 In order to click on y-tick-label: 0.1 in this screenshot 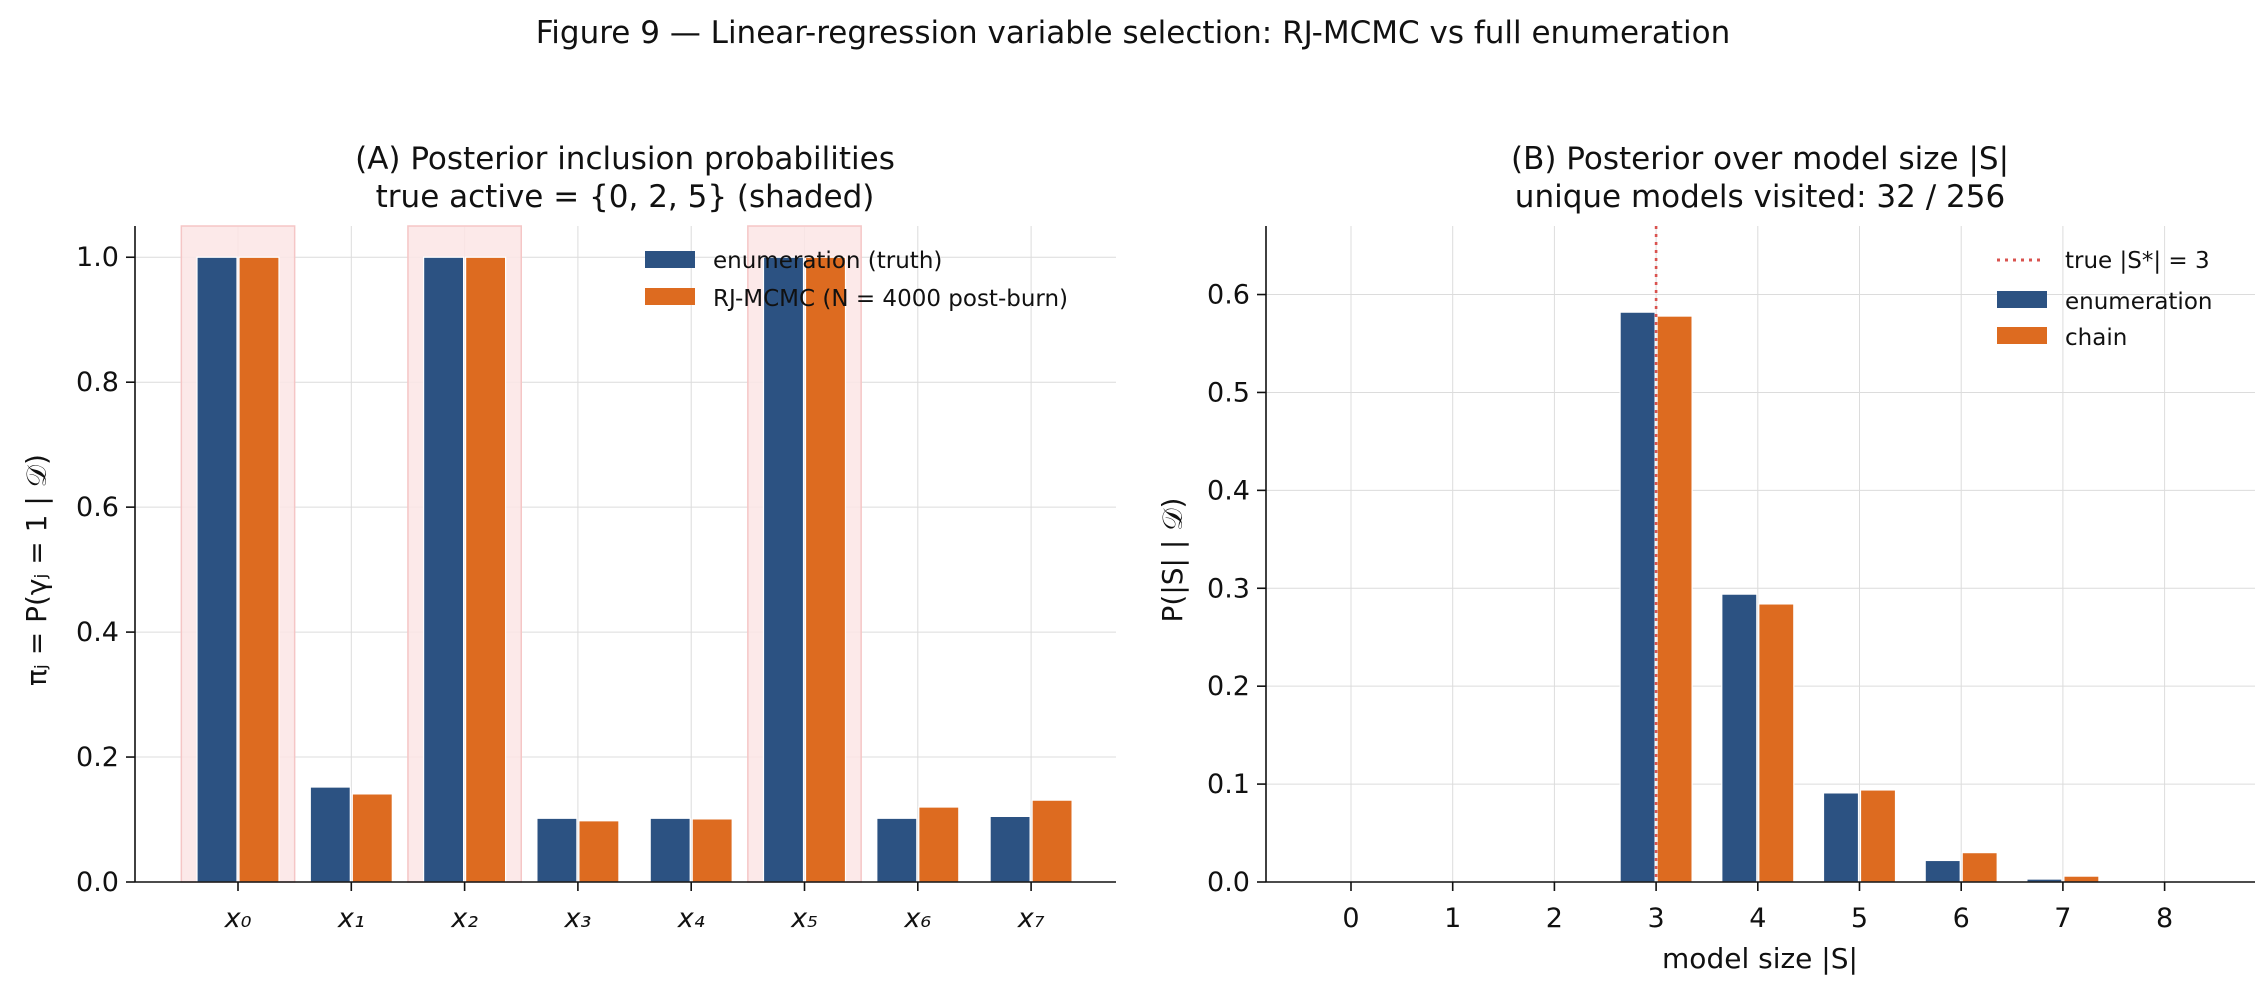, I will do `click(1228, 784)`.